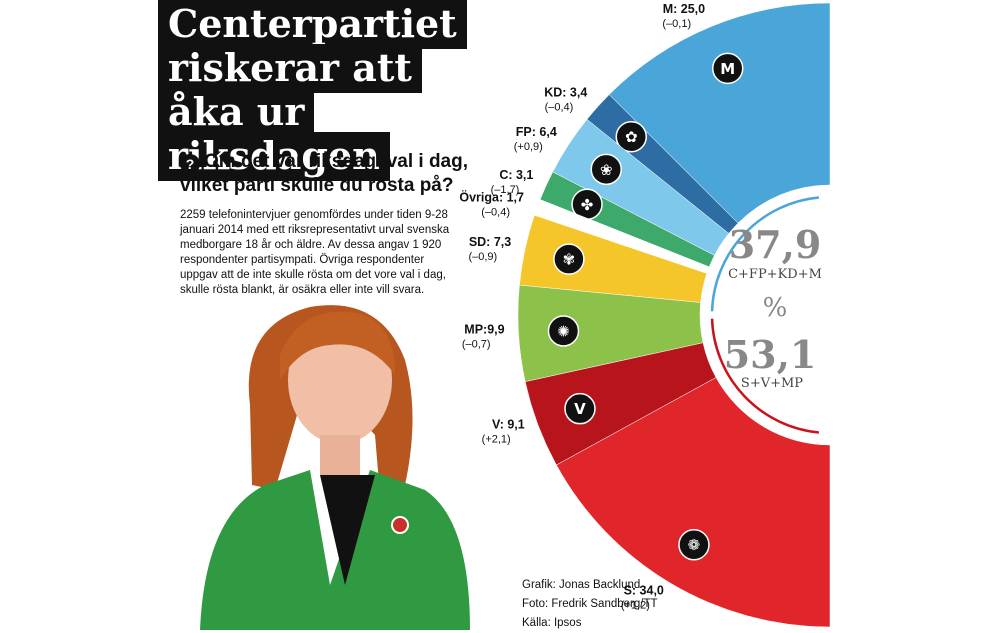 The image size is (1000, 633). What do you see at coordinates (484, 329) in the screenshot?
I see `slice-label: MP:9,9` at bounding box center [484, 329].